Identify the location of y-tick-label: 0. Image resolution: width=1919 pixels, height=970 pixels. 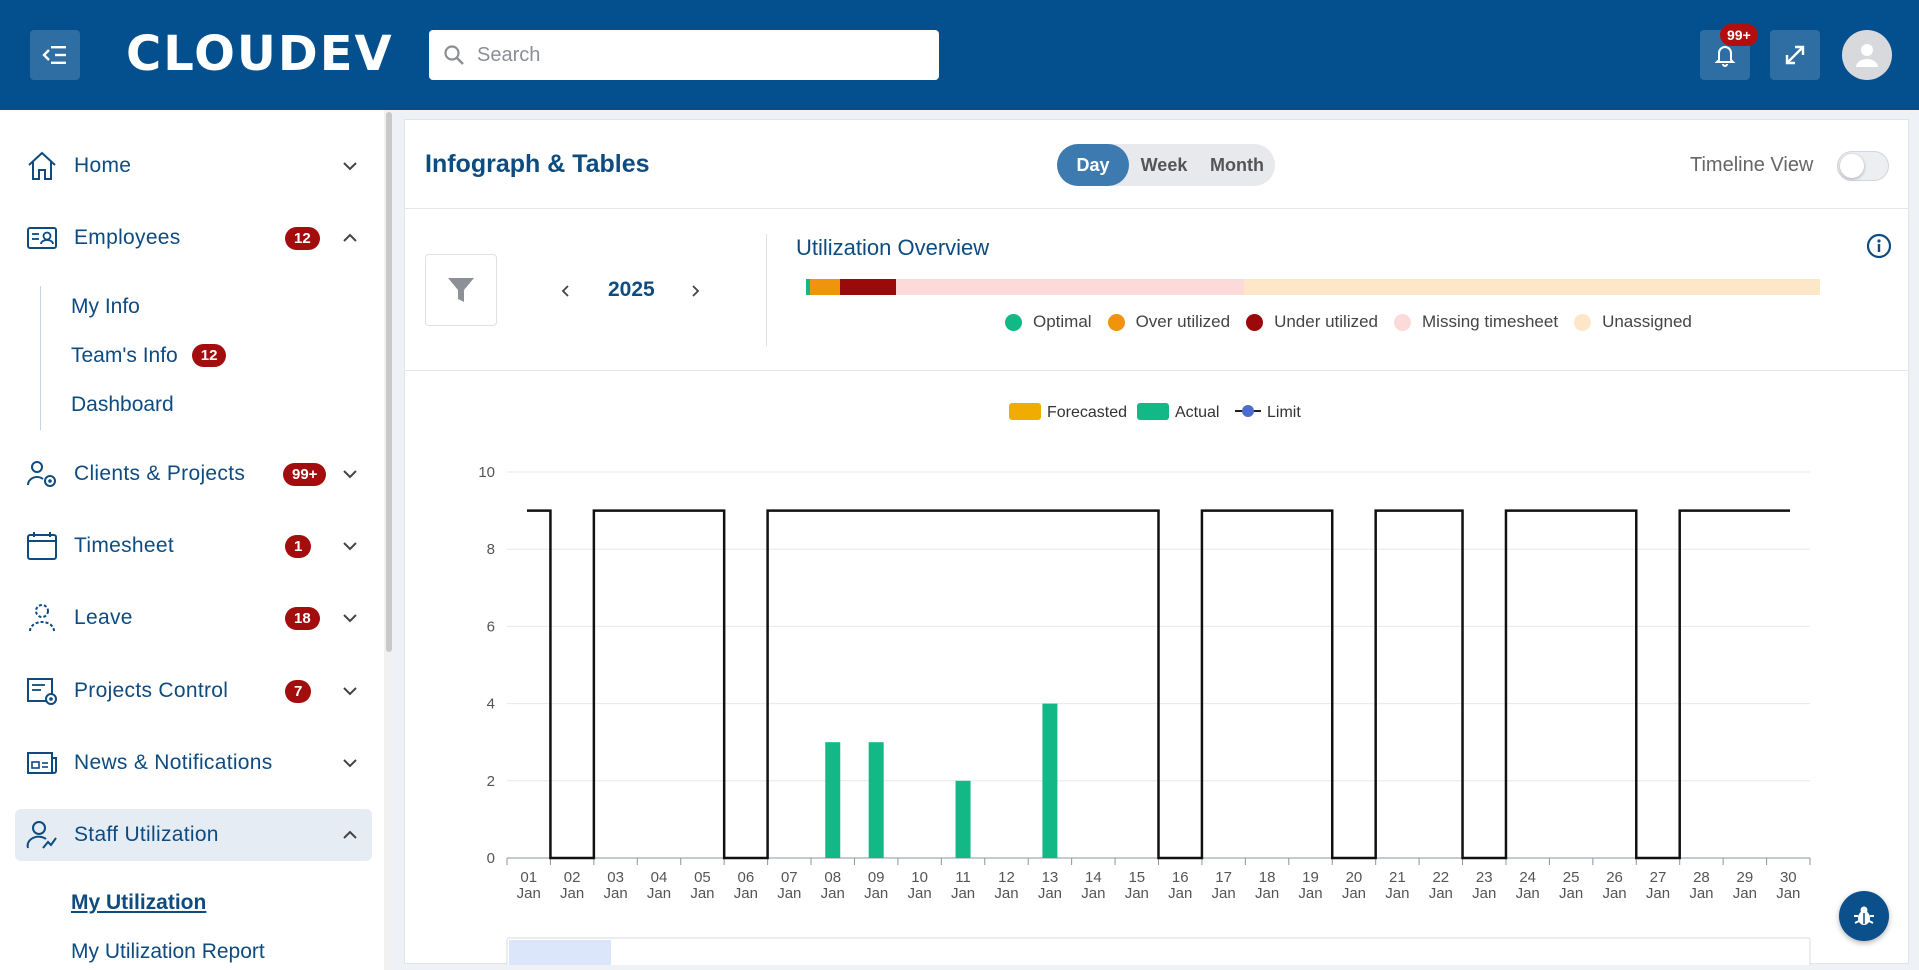
(491, 858).